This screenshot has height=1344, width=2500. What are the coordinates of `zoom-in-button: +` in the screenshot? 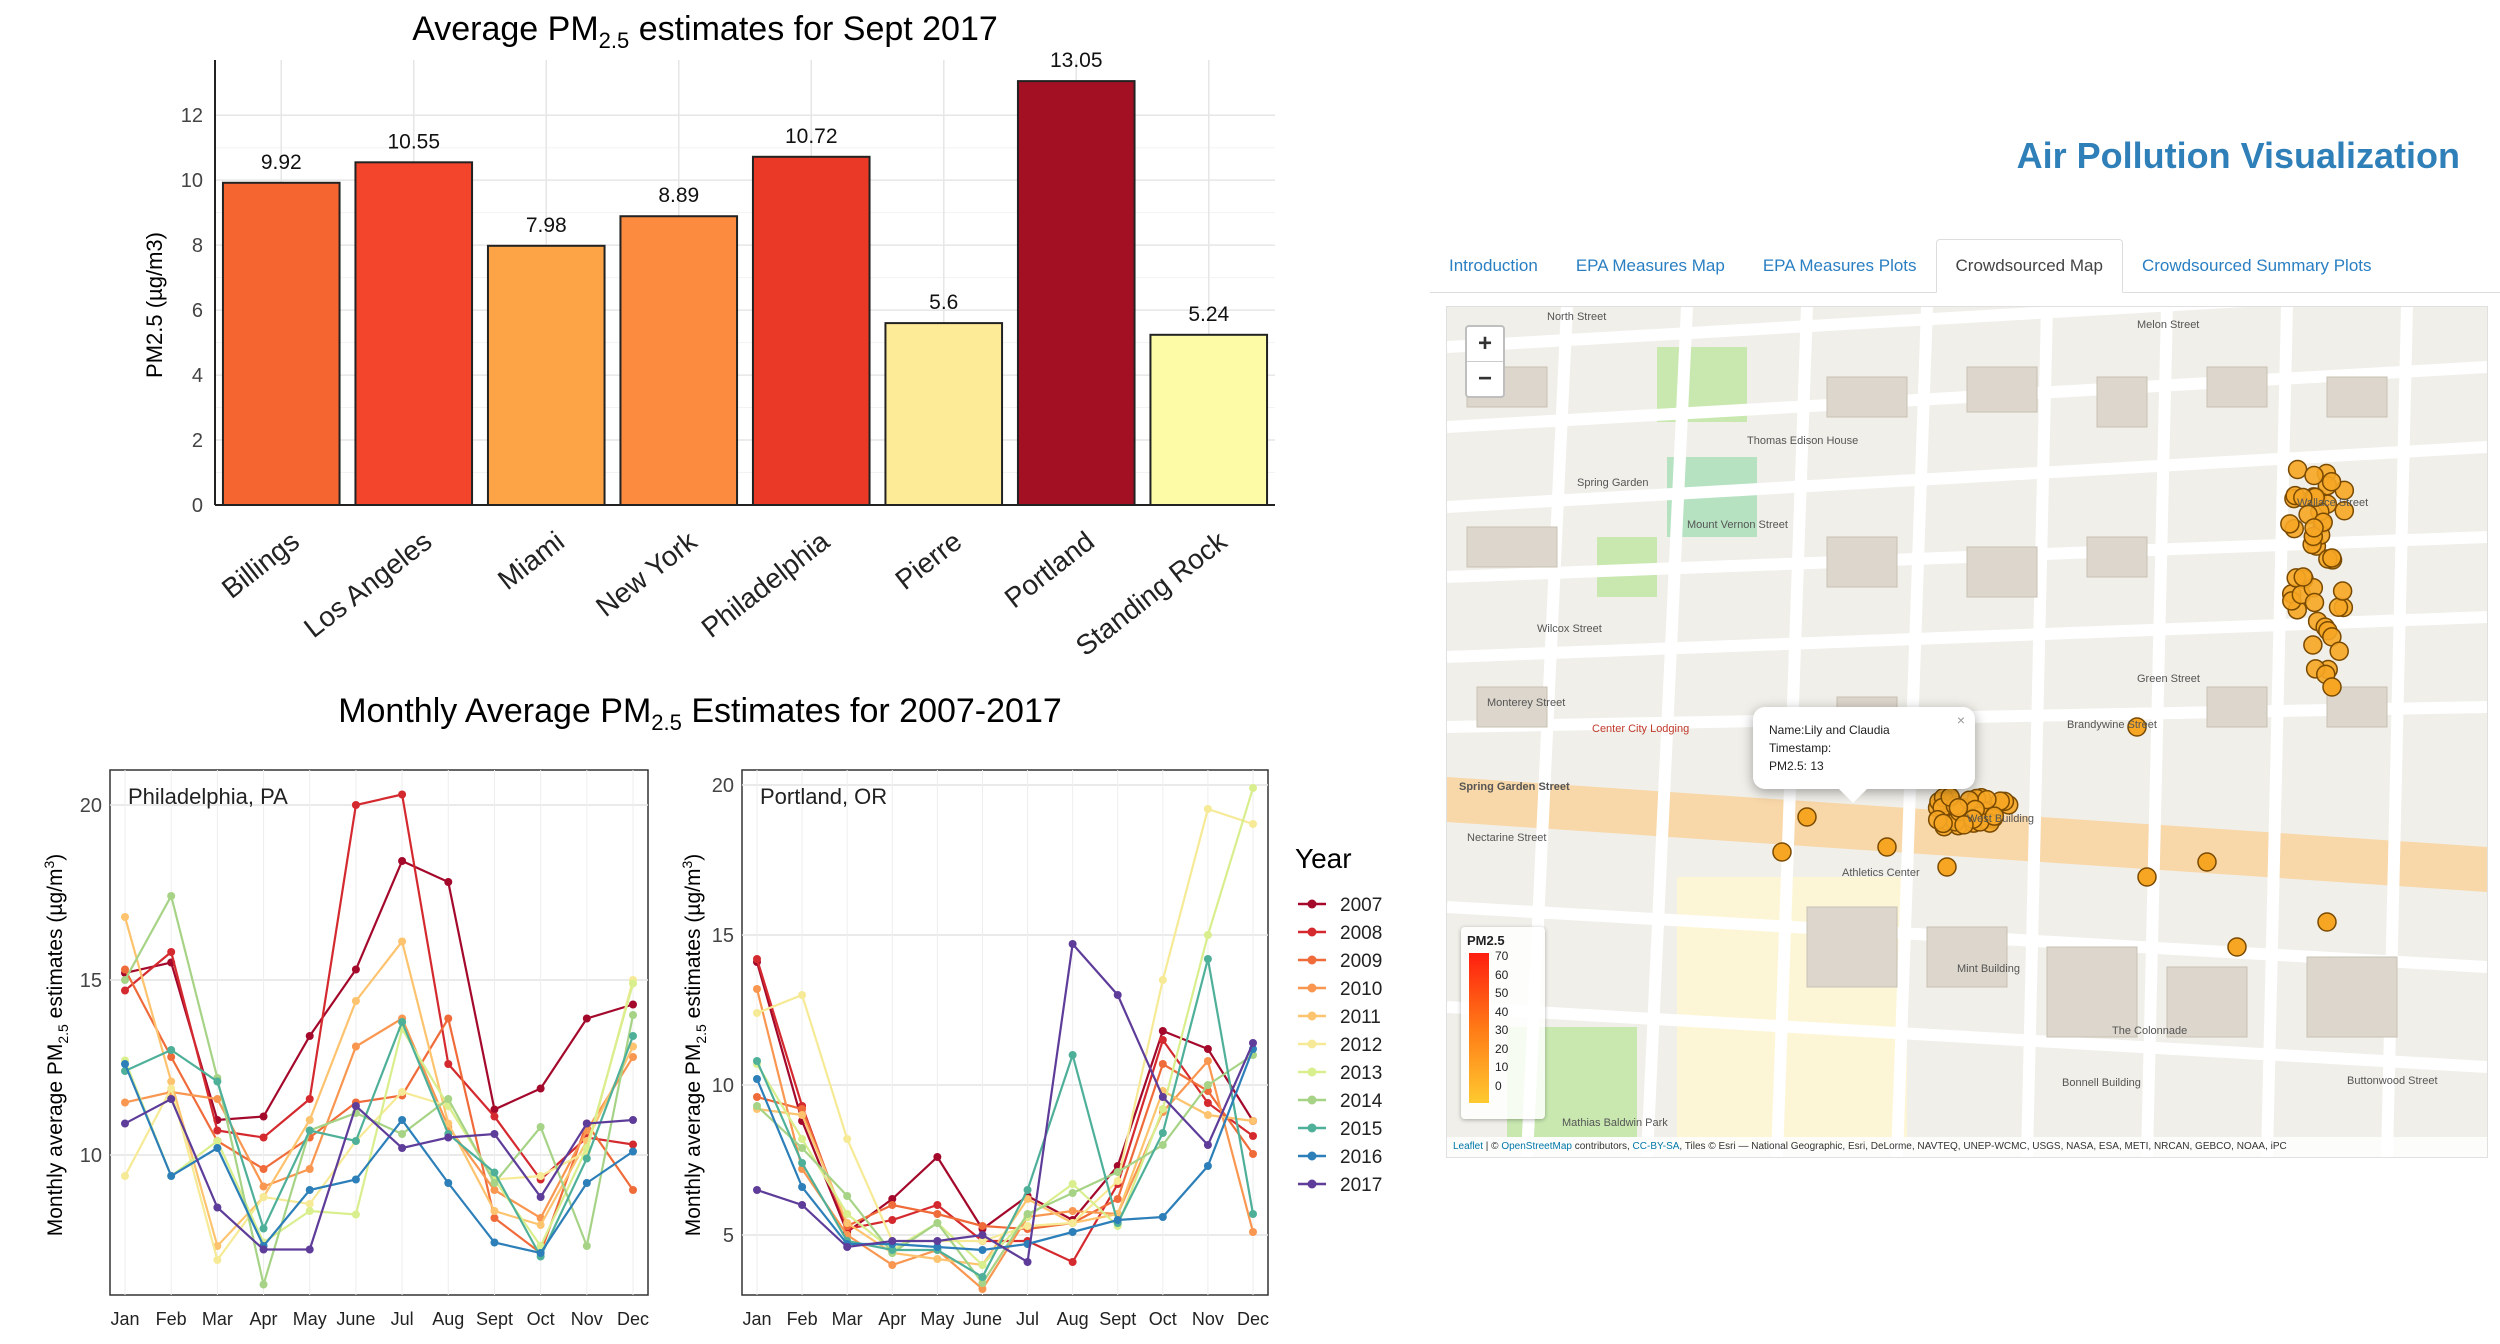 It's located at (1485, 344).